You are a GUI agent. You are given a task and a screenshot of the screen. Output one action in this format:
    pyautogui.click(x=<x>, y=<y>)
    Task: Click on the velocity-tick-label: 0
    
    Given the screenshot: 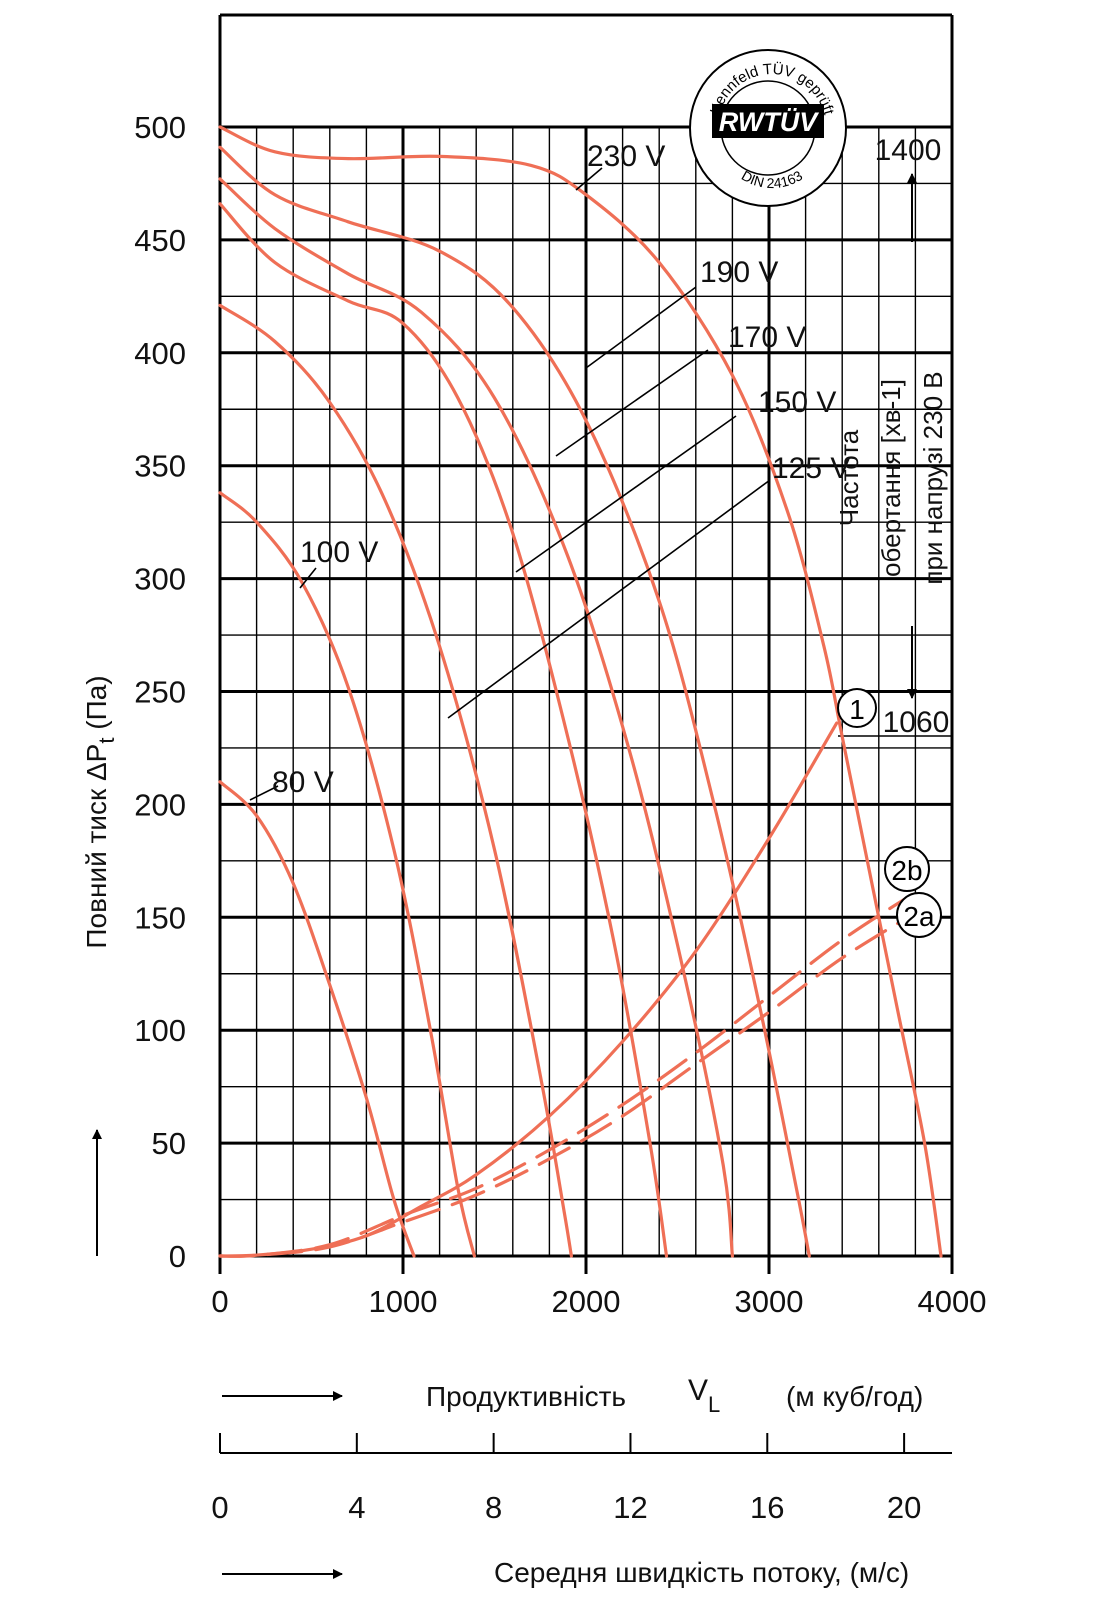 What is the action you would take?
    pyautogui.click(x=219, y=1507)
    